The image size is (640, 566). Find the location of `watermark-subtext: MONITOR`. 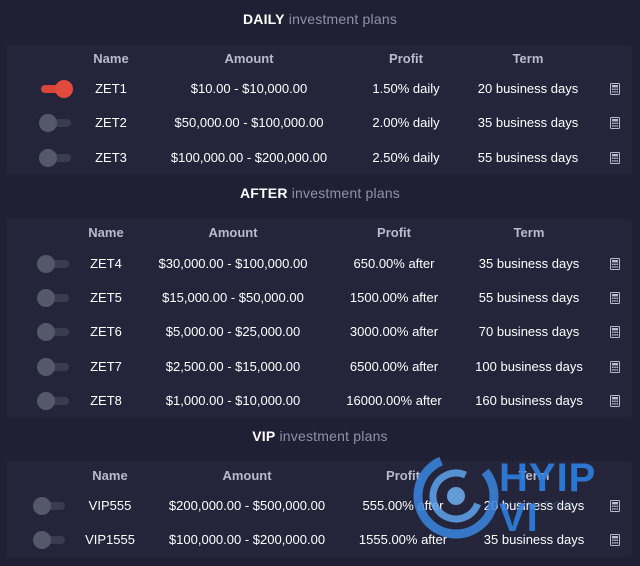

watermark-subtext: MONITOR is located at coordinates (539, 506).